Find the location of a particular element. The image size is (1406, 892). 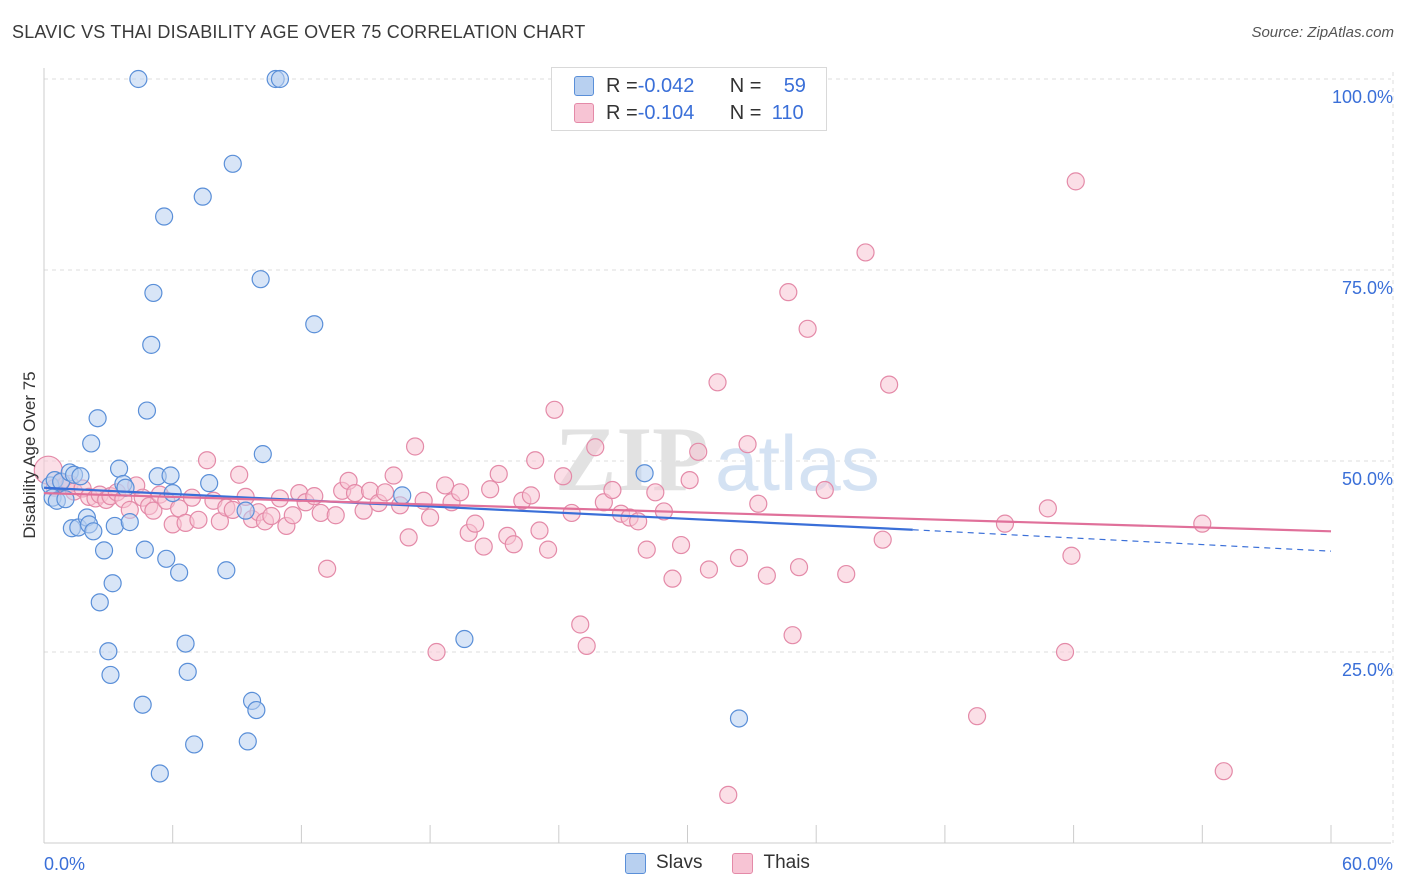

y-axis-label: Disability Age Over 75 is located at coordinates (29, 454).